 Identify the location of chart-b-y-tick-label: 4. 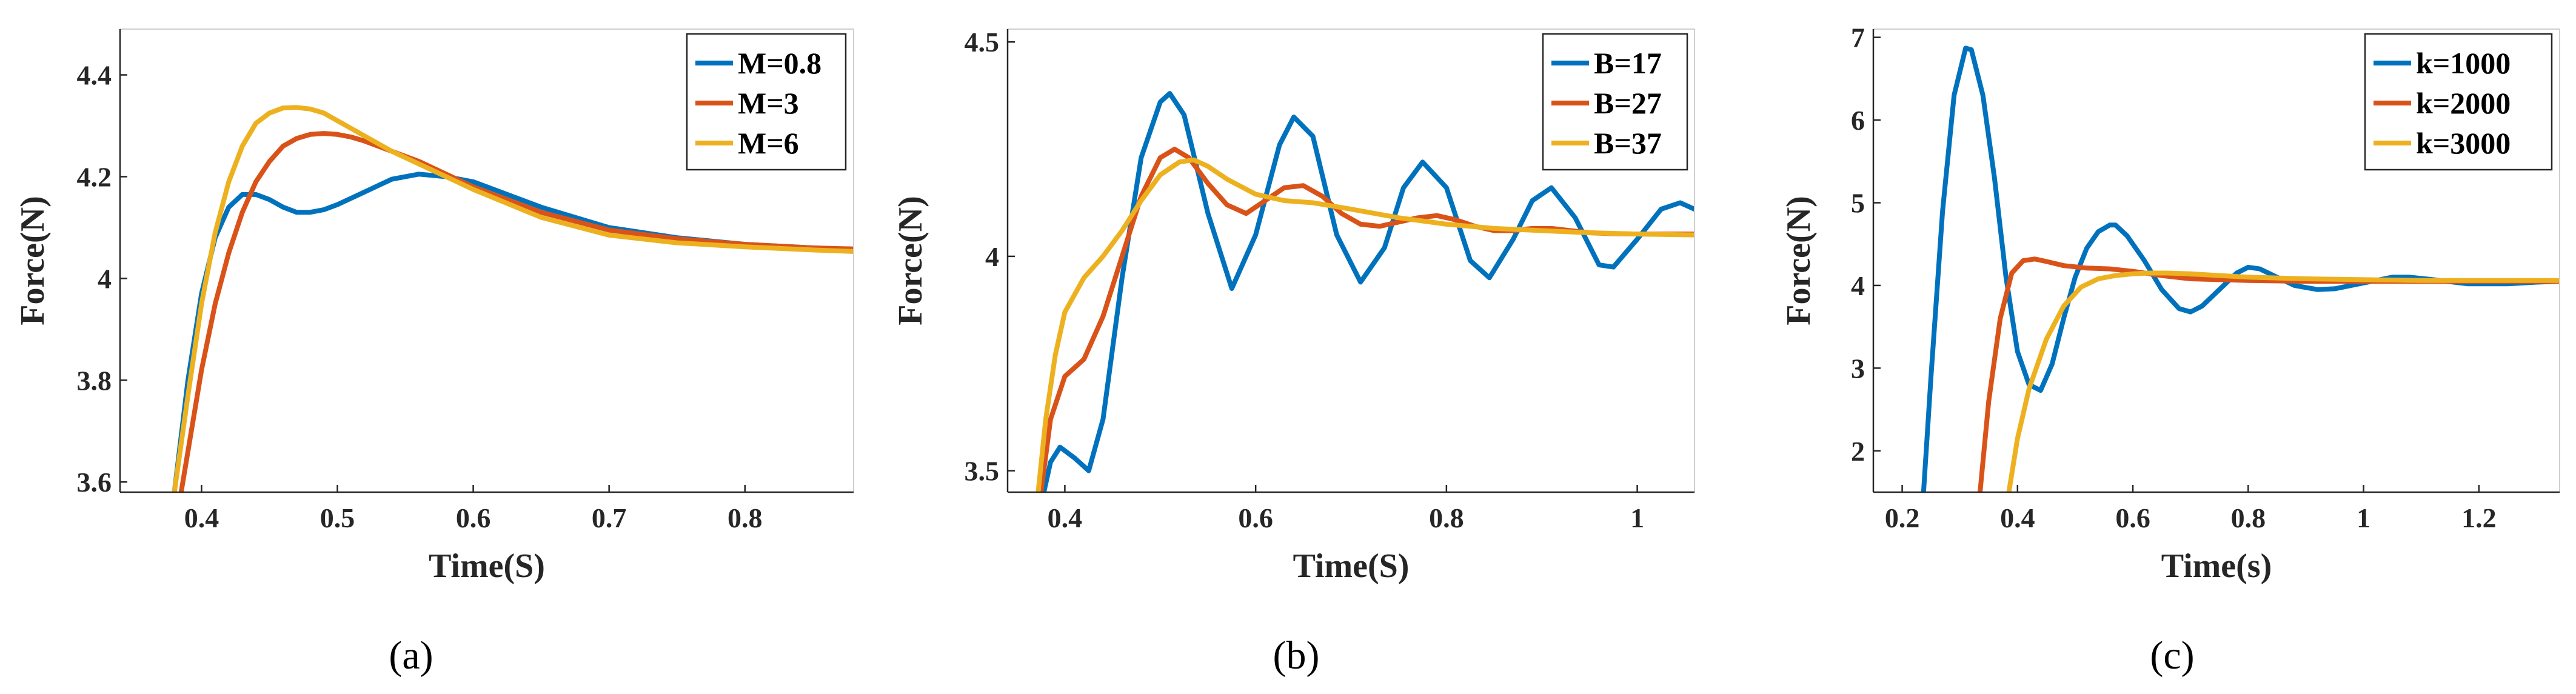
(992, 256).